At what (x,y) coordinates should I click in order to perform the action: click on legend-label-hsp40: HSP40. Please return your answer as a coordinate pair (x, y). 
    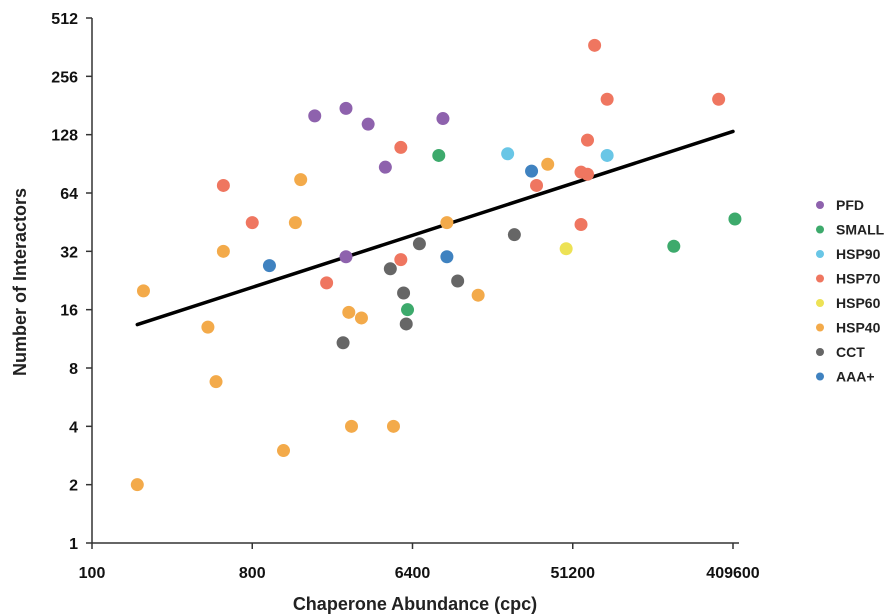
    Looking at the image, I should click on (858, 328).